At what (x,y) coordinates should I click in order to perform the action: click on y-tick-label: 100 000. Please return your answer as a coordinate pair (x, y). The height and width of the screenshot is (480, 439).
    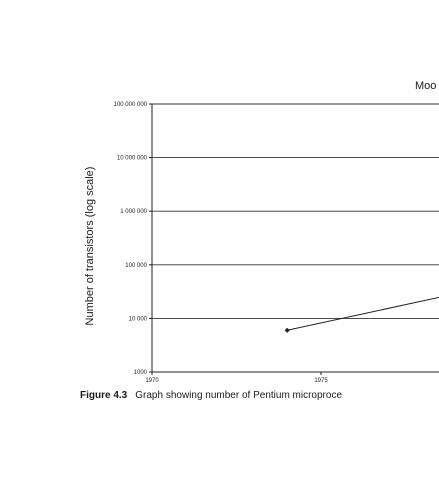
    Looking at the image, I should click on (136, 266).